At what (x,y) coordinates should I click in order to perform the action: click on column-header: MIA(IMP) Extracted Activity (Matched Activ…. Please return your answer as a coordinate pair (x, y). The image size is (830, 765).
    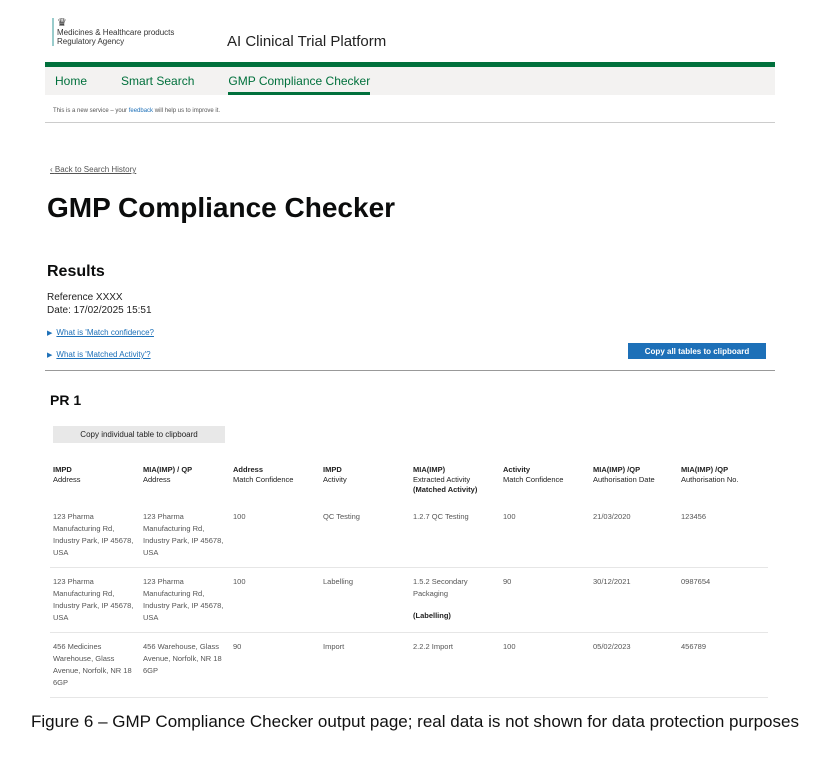
    Looking at the image, I should click on (455, 482).